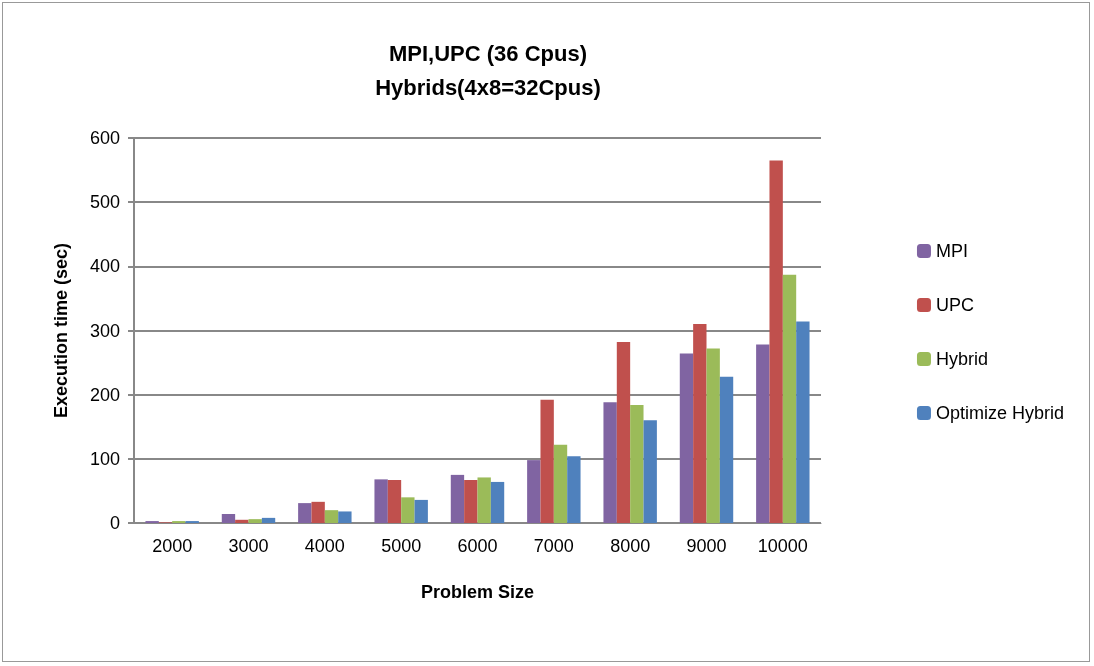  What do you see at coordinates (630, 546) in the screenshot?
I see `x-tick-label: 8000` at bounding box center [630, 546].